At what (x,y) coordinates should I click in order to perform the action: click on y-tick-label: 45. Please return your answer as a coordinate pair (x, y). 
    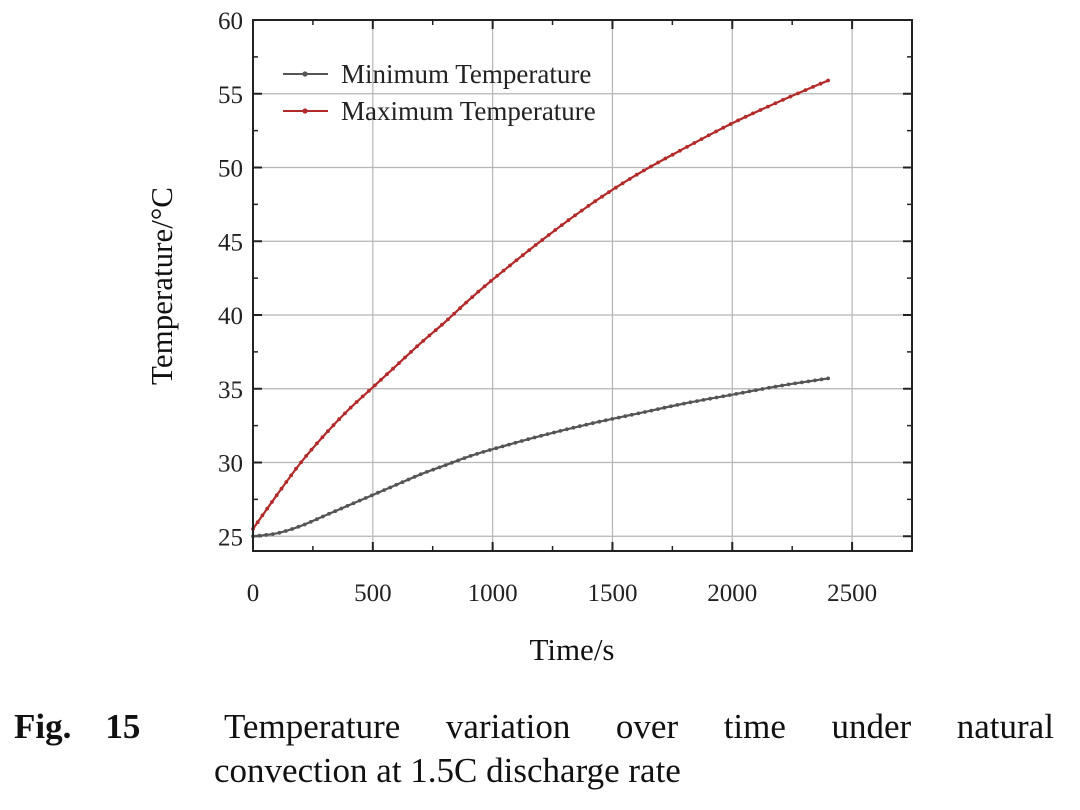
    Looking at the image, I should click on (230, 242).